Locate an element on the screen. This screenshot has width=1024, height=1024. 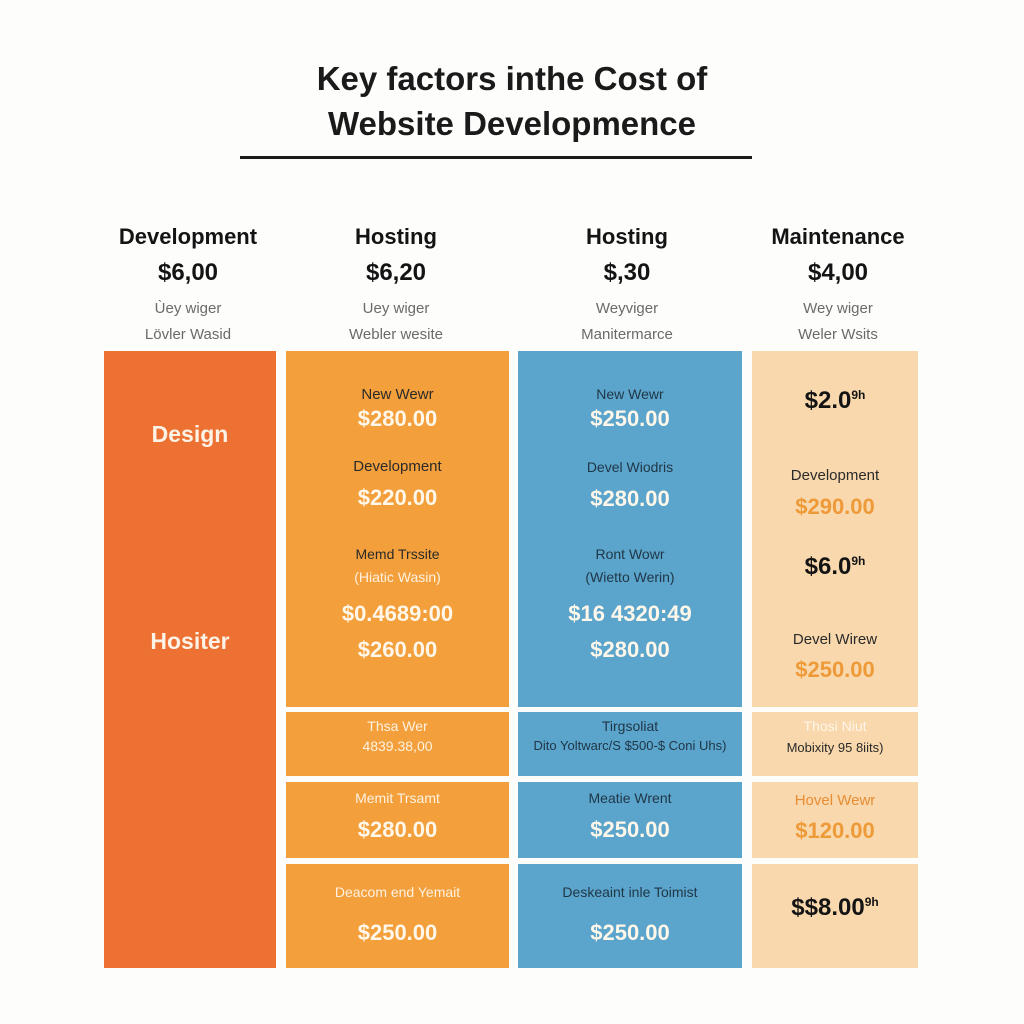
column-header-sub1: Ùey wiger is located at coordinates (188, 308).